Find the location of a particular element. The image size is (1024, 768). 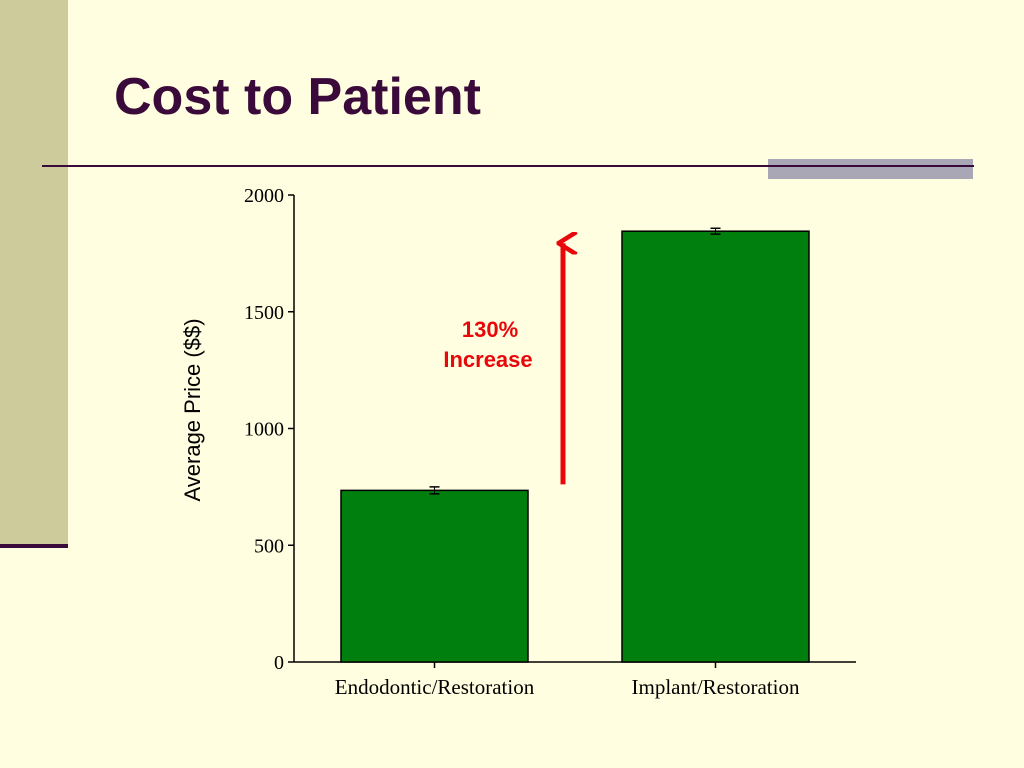

left-band-divider is located at coordinates (34, 546).